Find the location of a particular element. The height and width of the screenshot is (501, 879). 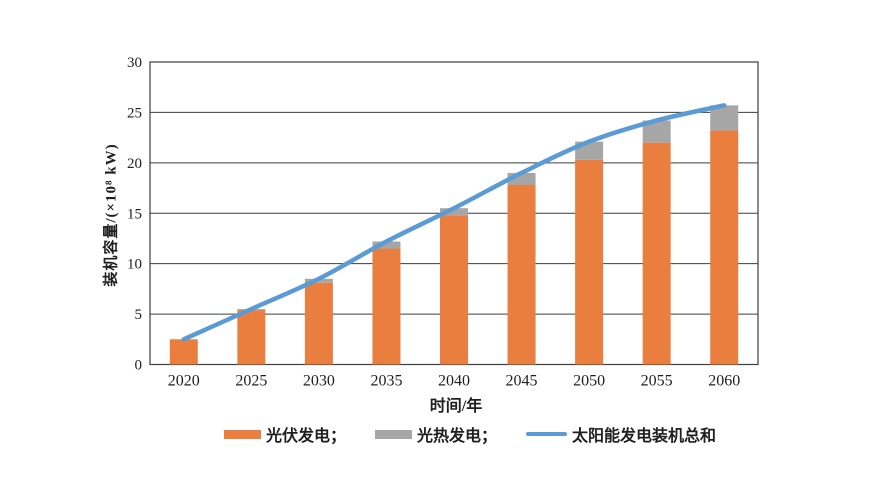

y-axis-title: 装机容量/(×10⁸ kW) is located at coordinates (111, 215).